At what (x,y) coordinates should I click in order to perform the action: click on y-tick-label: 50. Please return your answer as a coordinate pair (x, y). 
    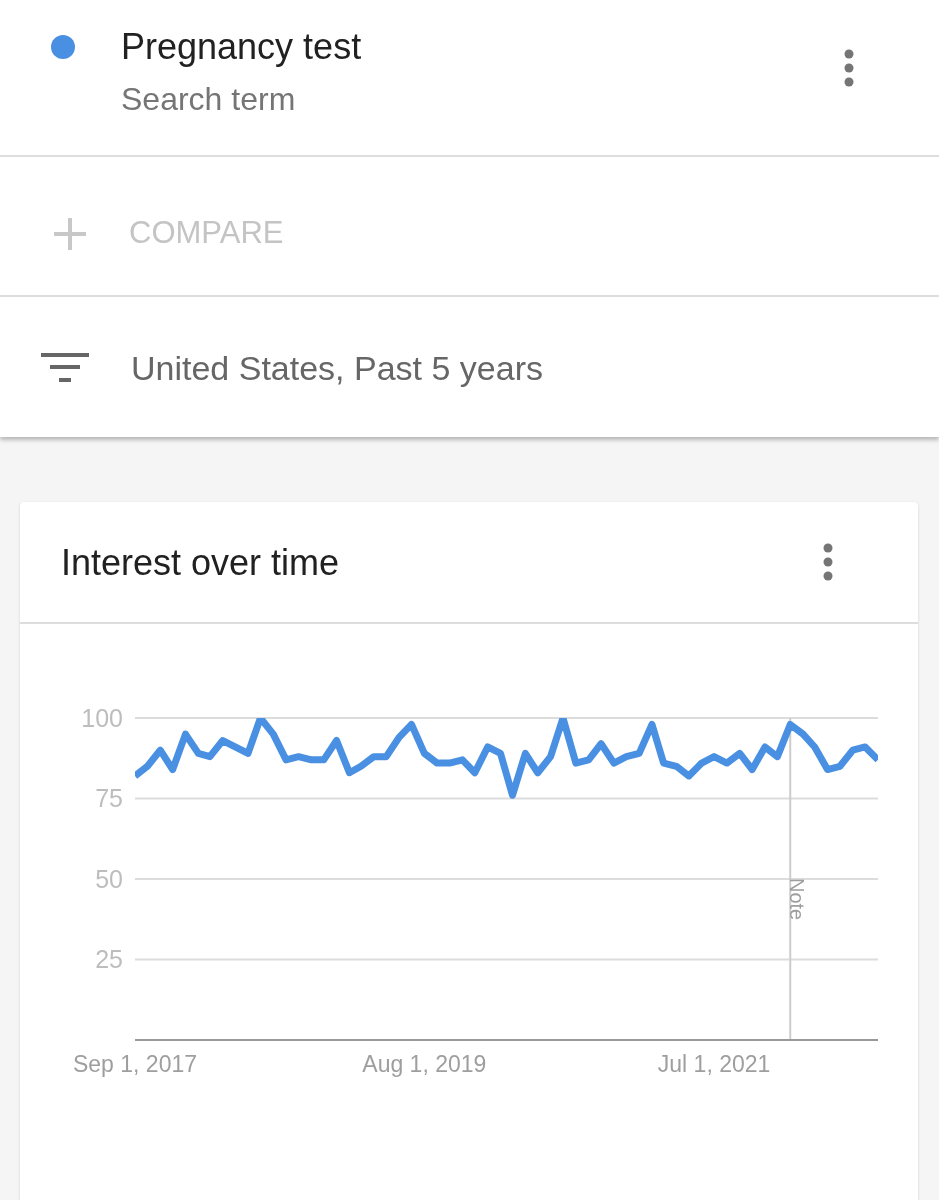
    Looking at the image, I should click on (109, 878).